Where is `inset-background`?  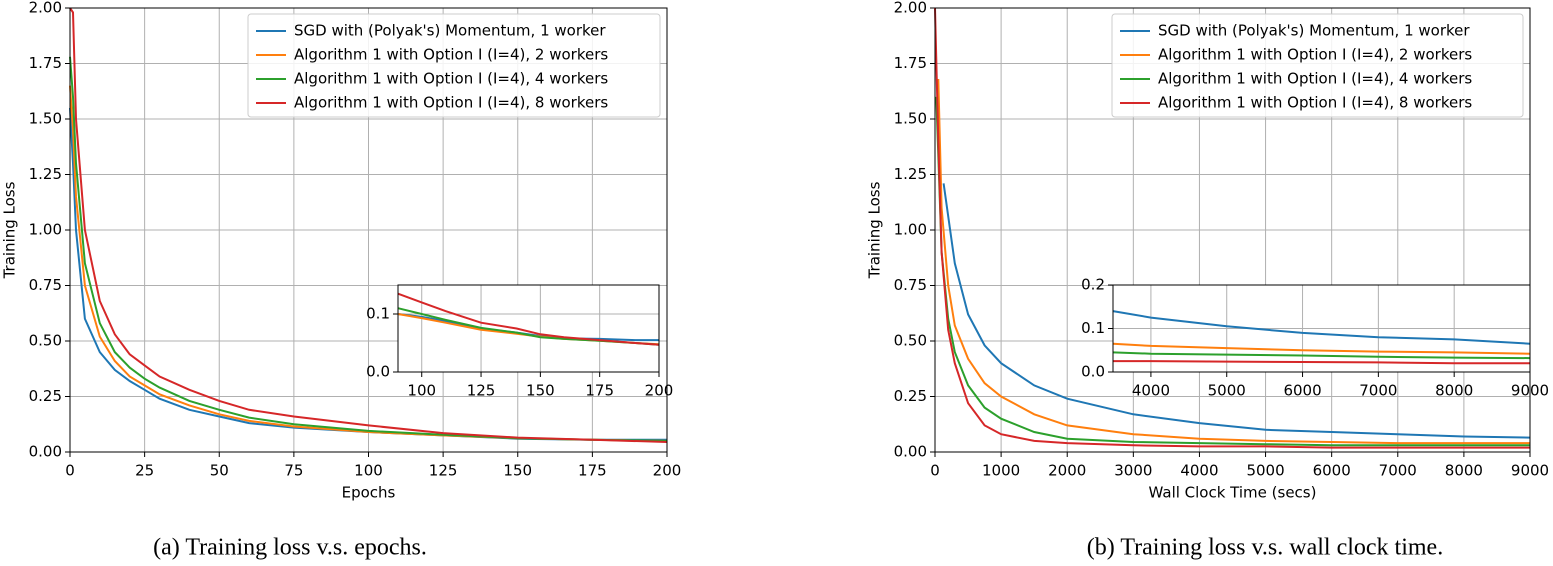 inset-background is located at coordinates (528, 328).